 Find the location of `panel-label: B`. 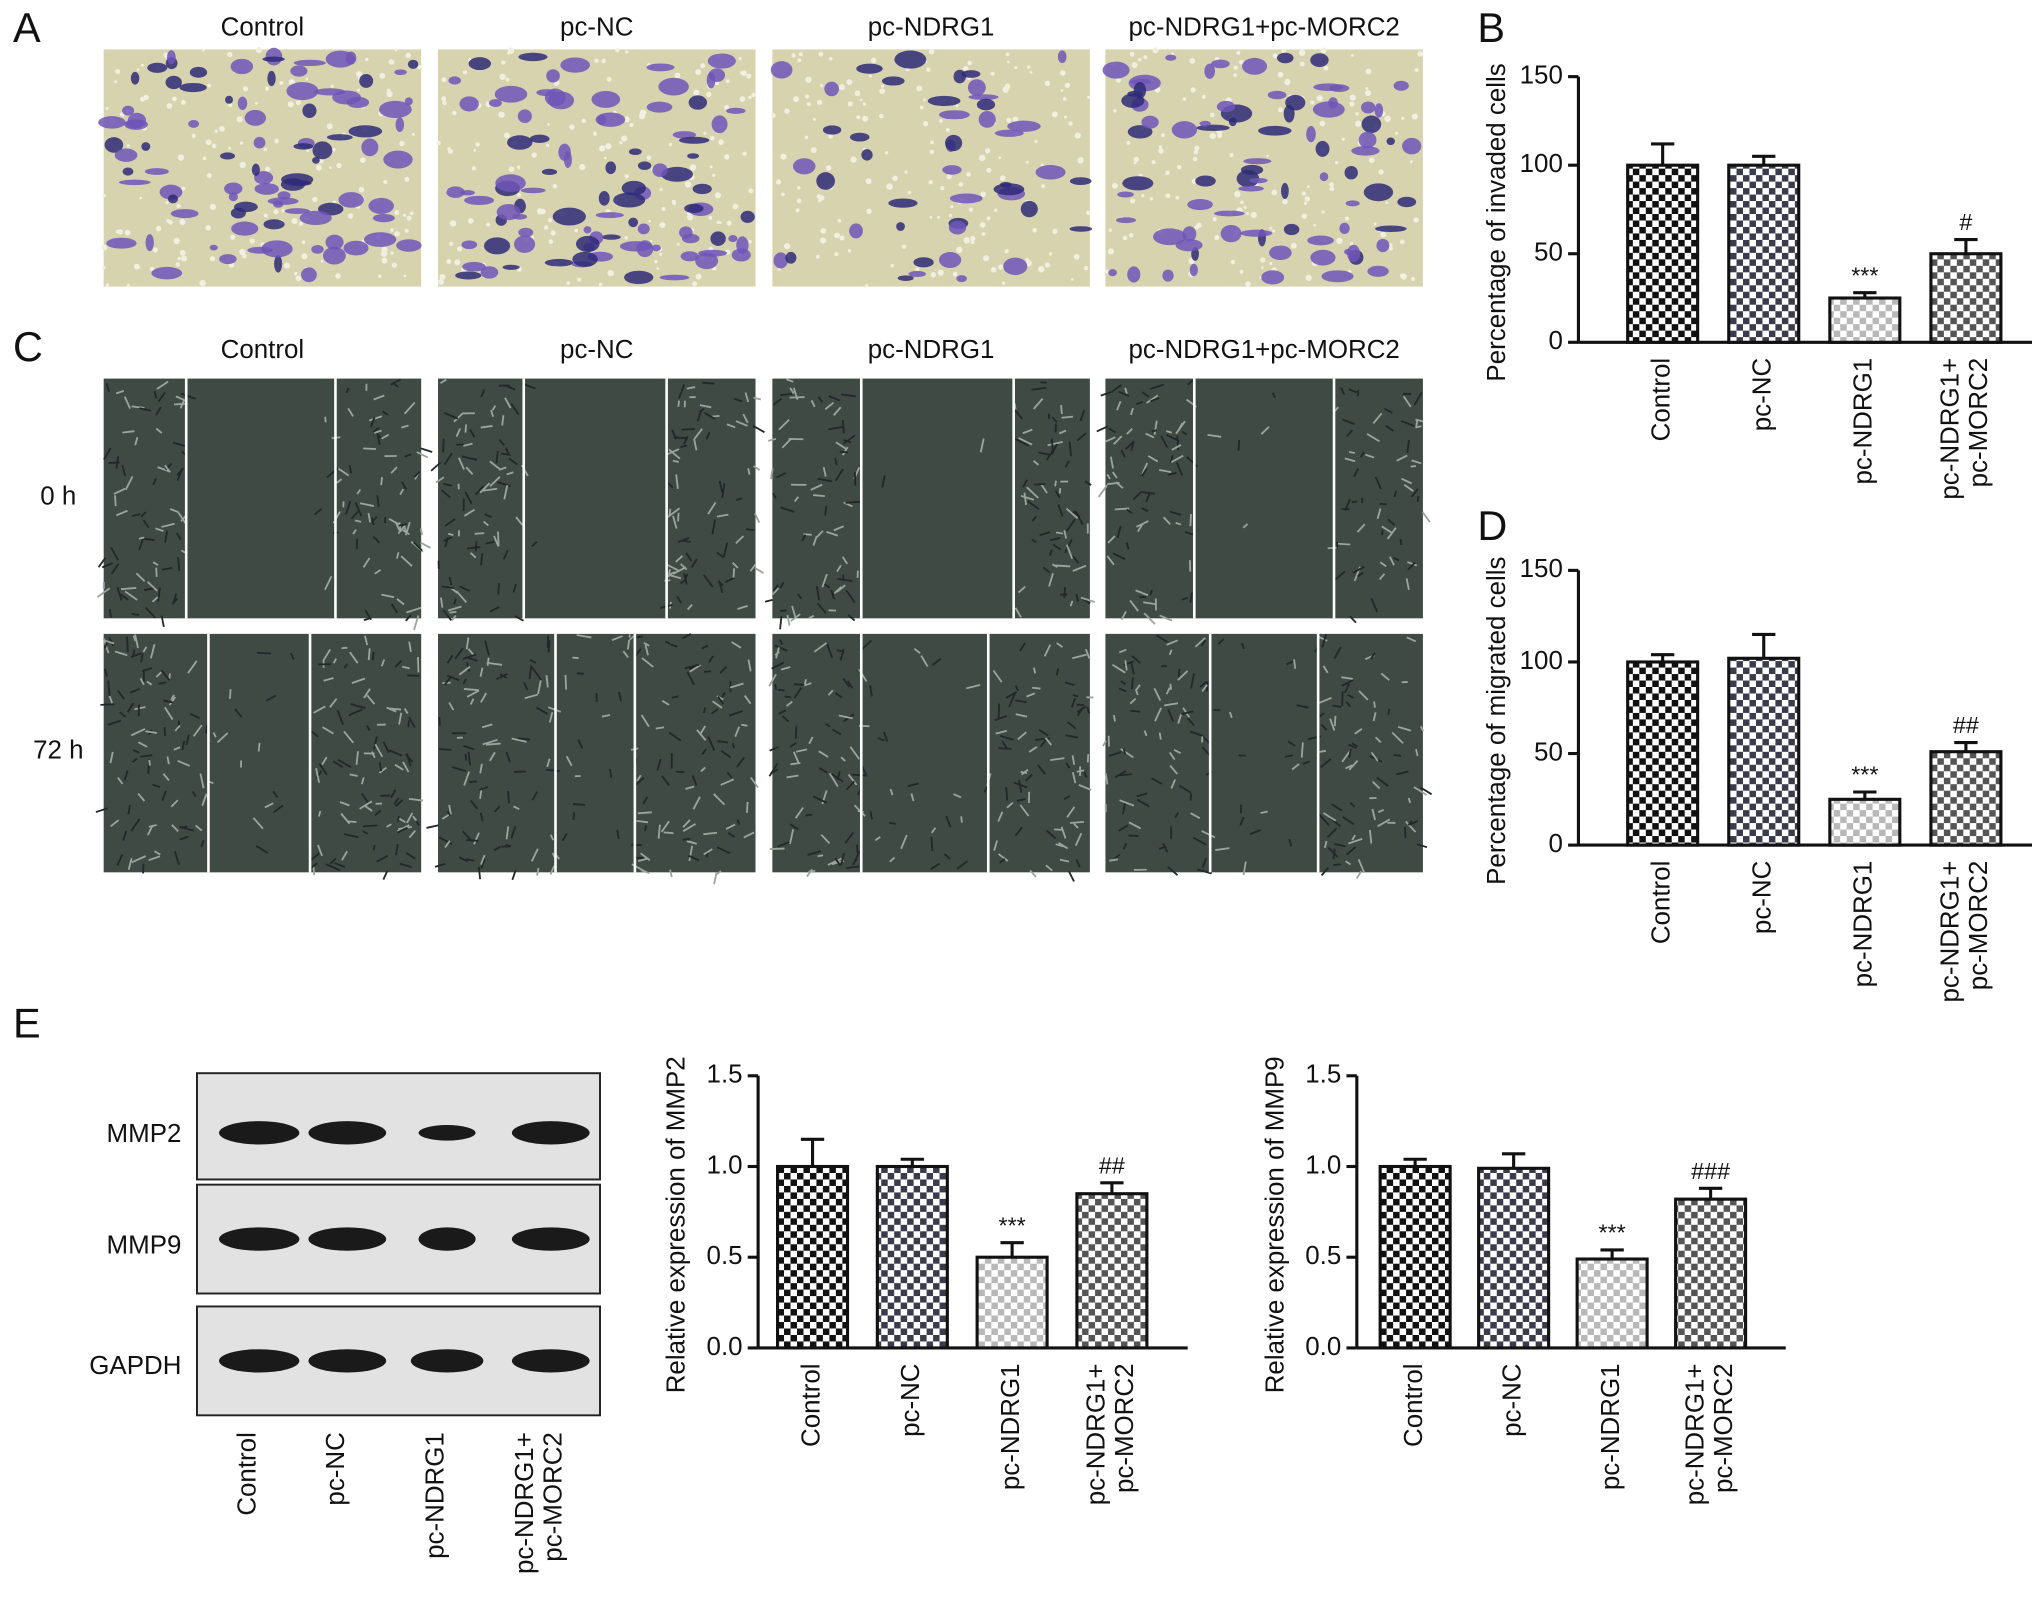

panel-label: B is located at coordinates (1491, 27).